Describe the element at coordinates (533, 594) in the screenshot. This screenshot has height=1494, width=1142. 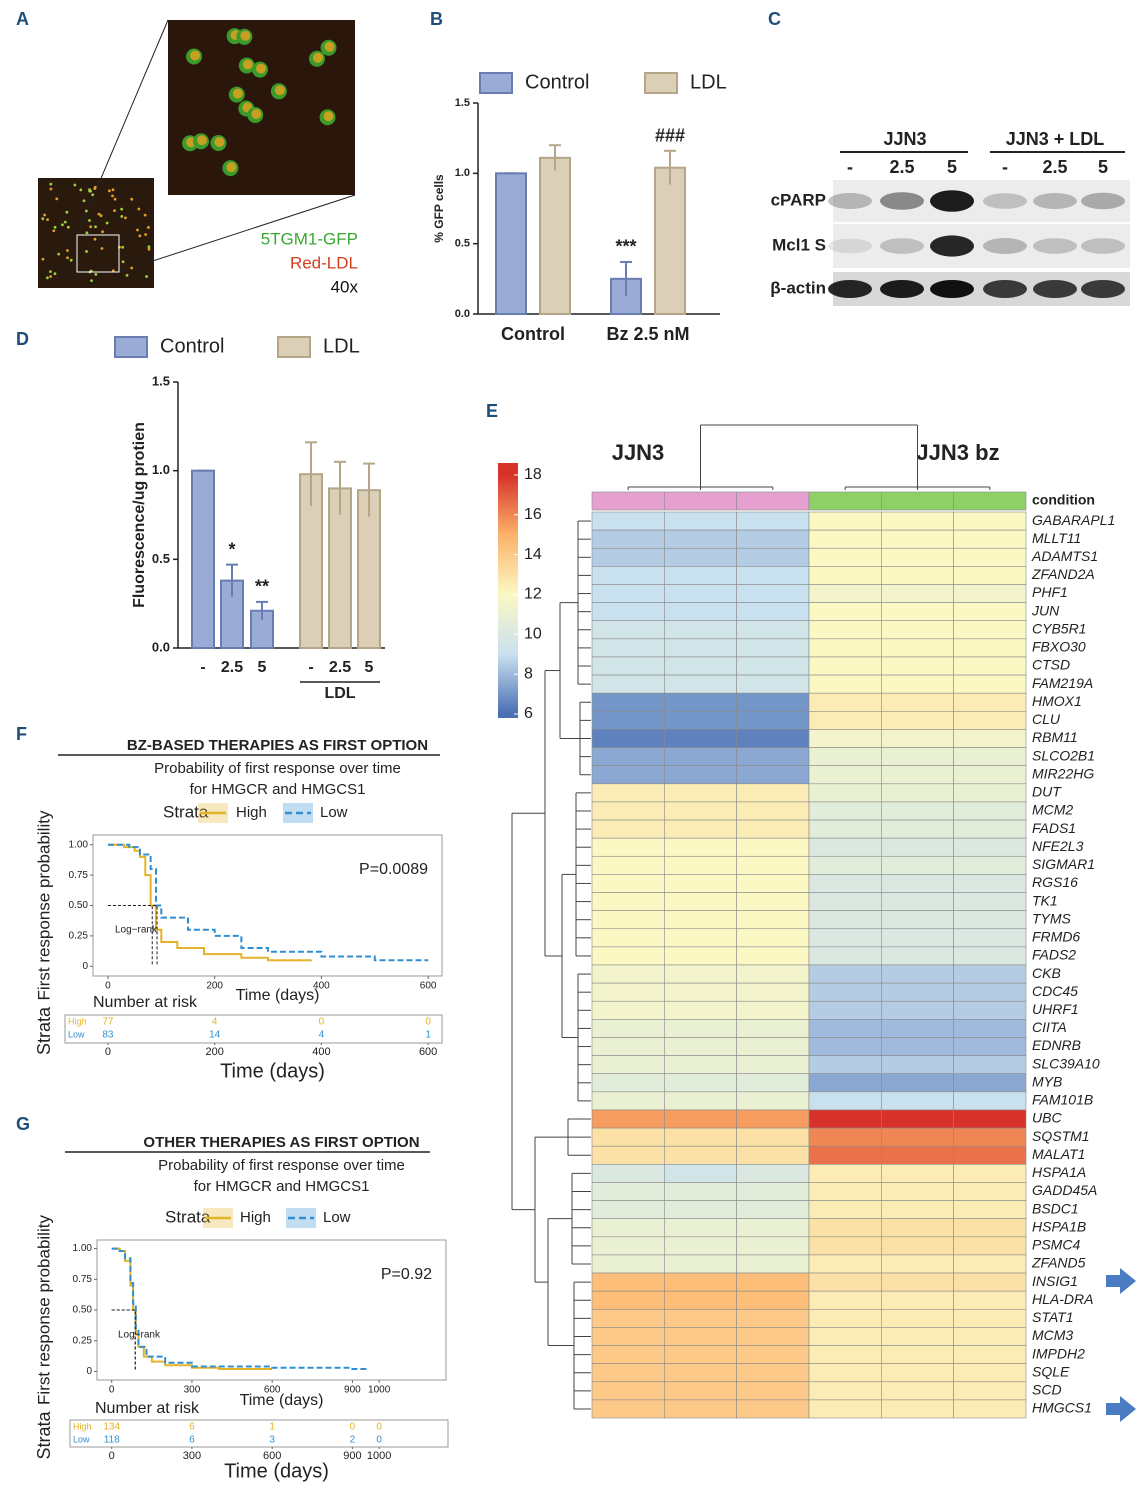
I see `colorbar-label: 12` at that location.